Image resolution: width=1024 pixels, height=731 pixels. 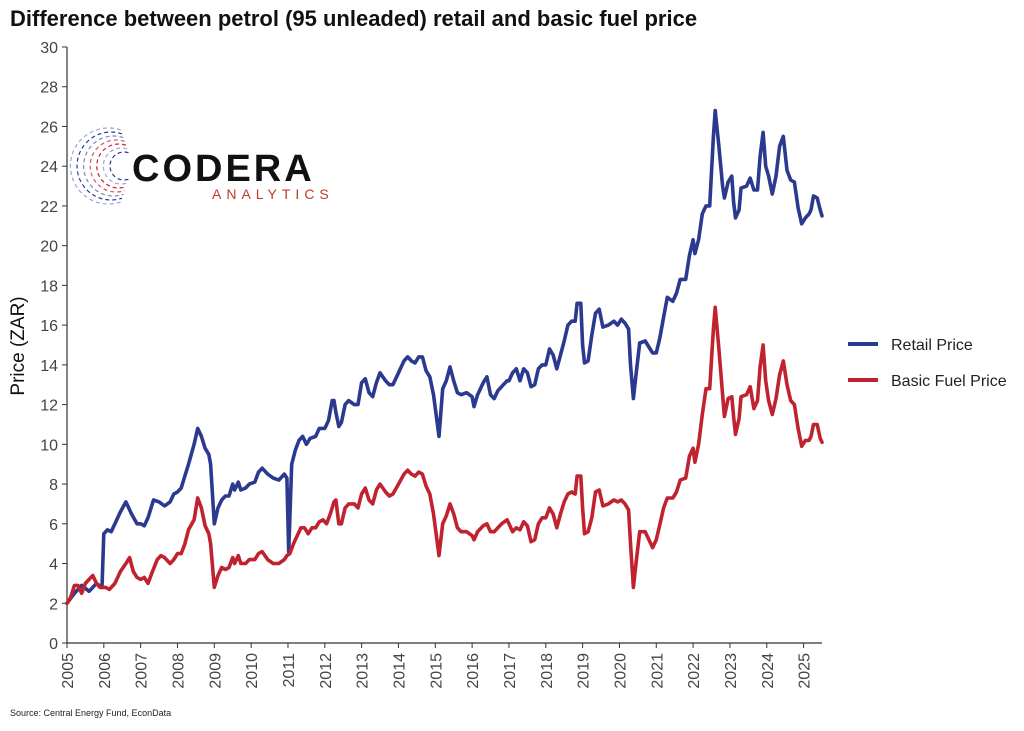 What do you see at coordinates (473, 671) in the screenshot?
I see `x-tick-label: 2016` at bounding box center [473, 671].